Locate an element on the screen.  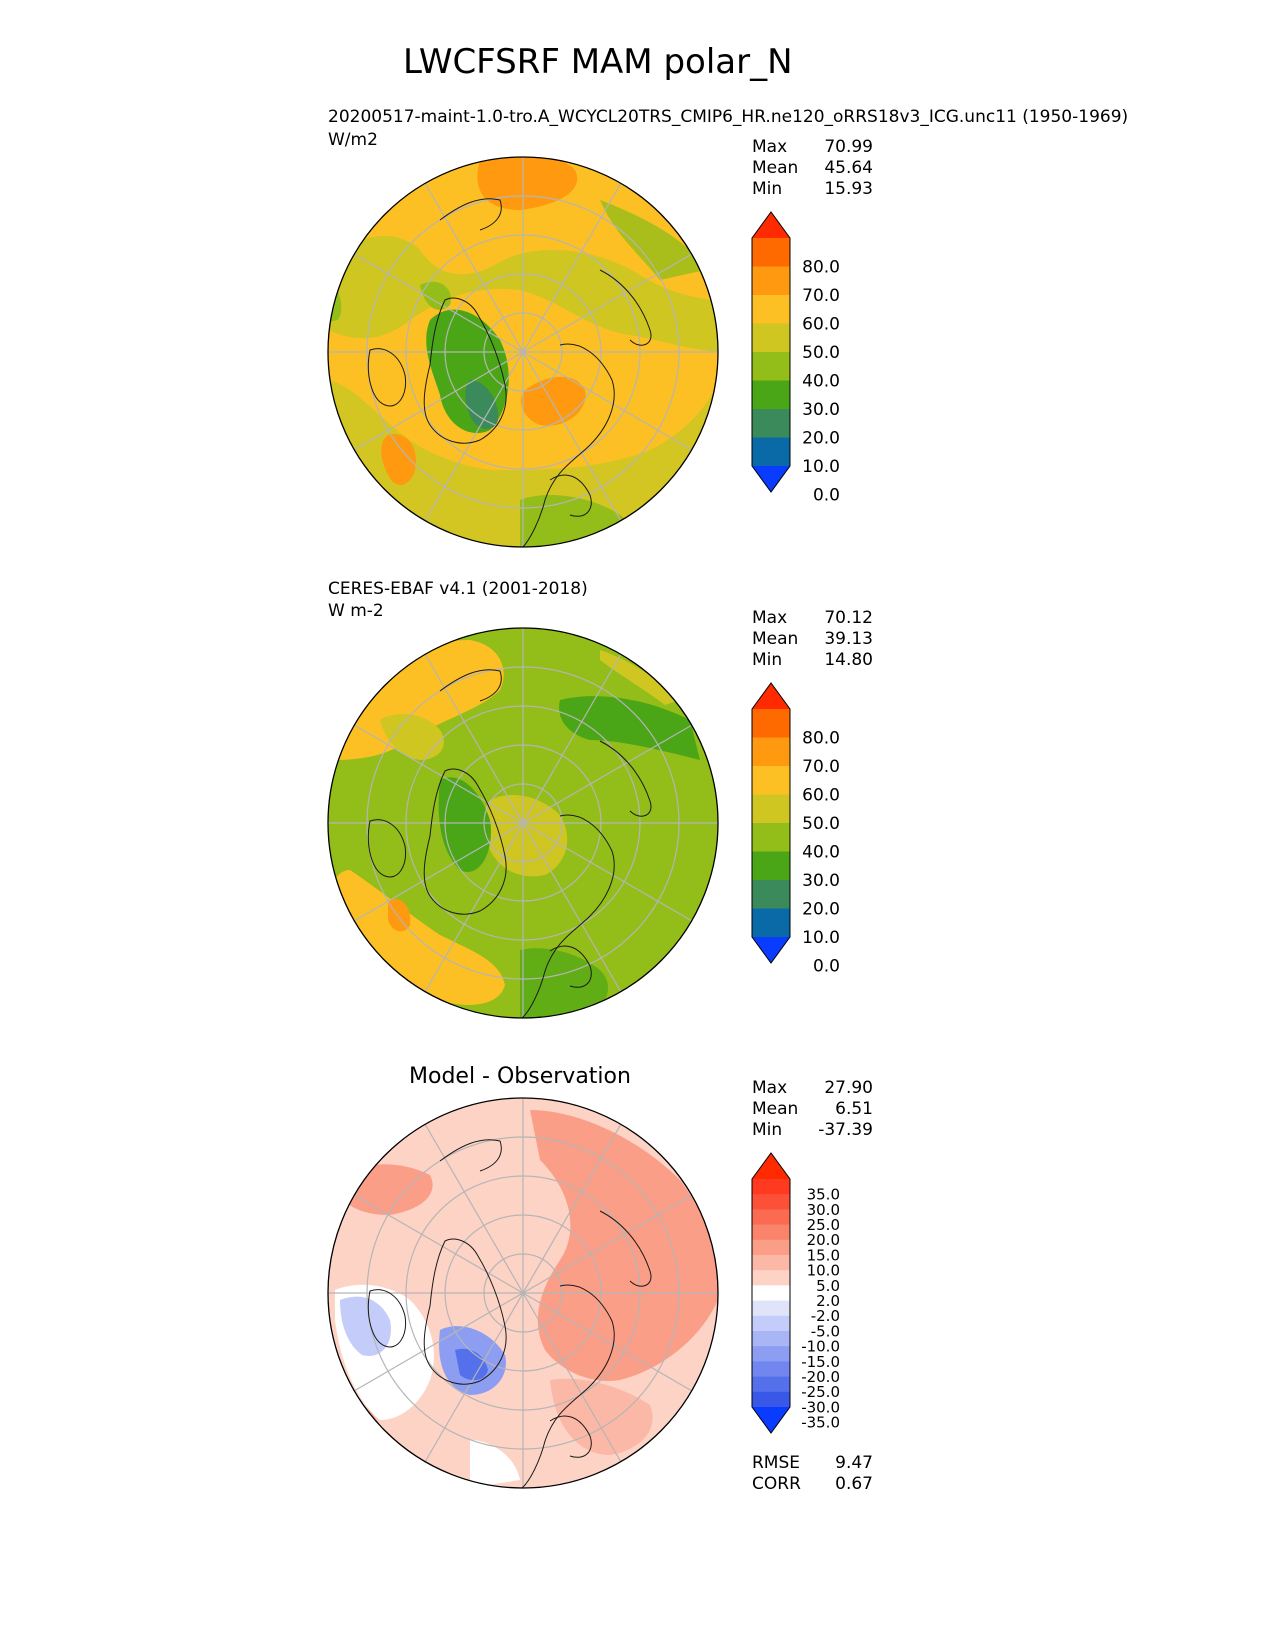
stat-max-value: 27.90 is located at coordinates (848, 1088).